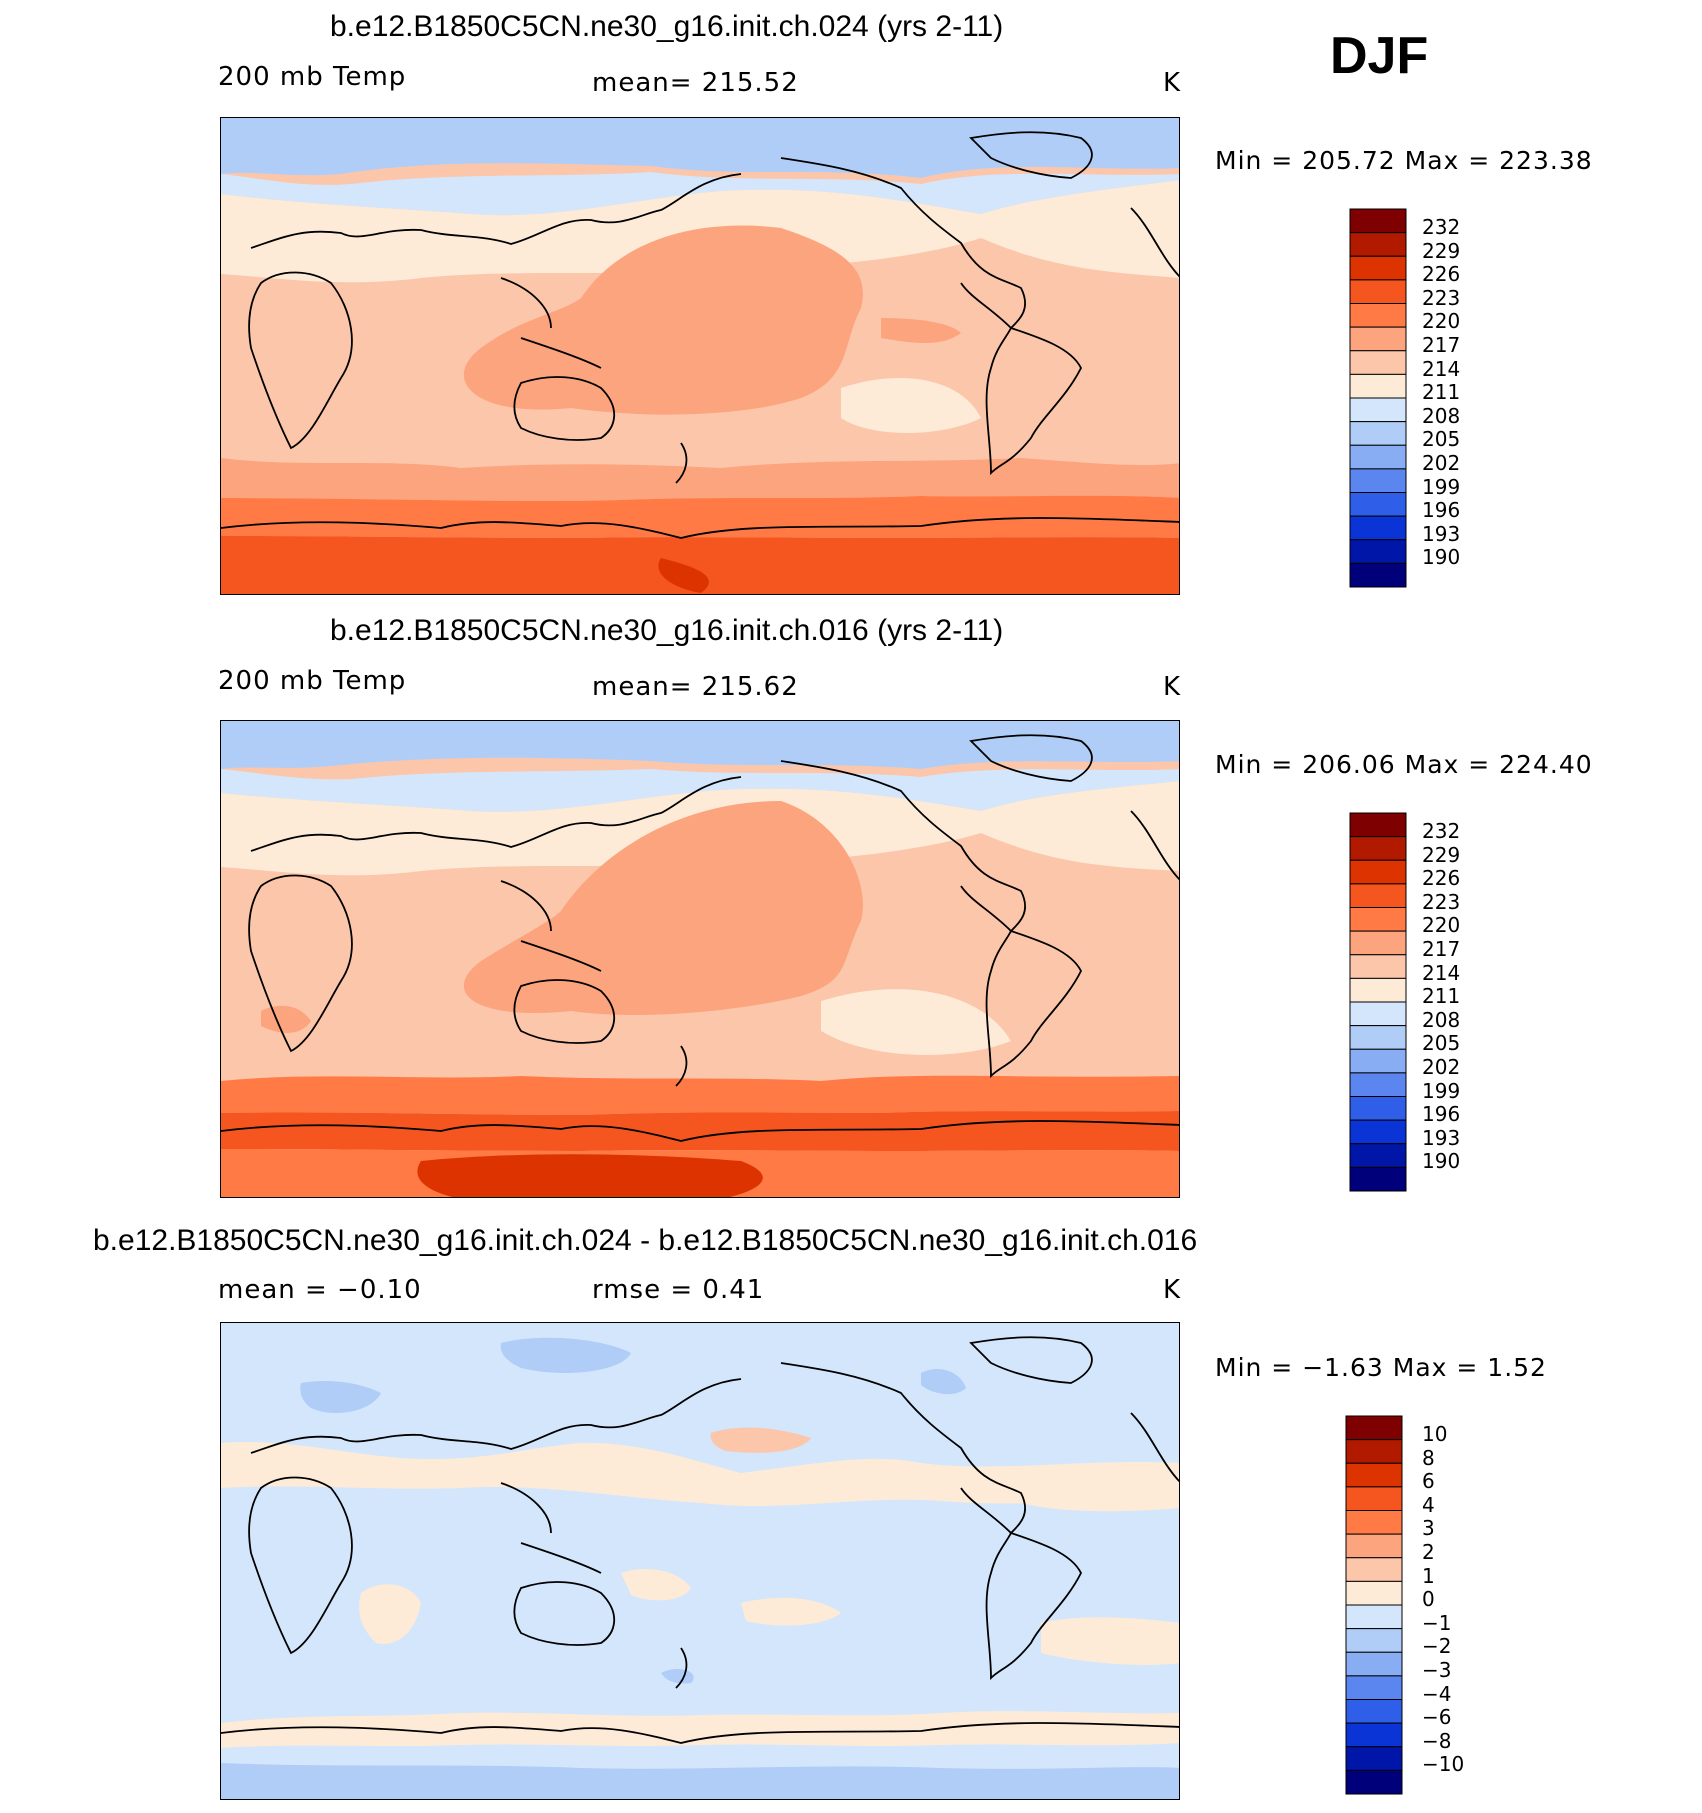 Image resolution: width=1702 pixels, height=1813 pixels. What do you see at coordinates (1441, 439) in the screenshot?
I see `cb1-label: 205` at bounding box center [1441, 439].